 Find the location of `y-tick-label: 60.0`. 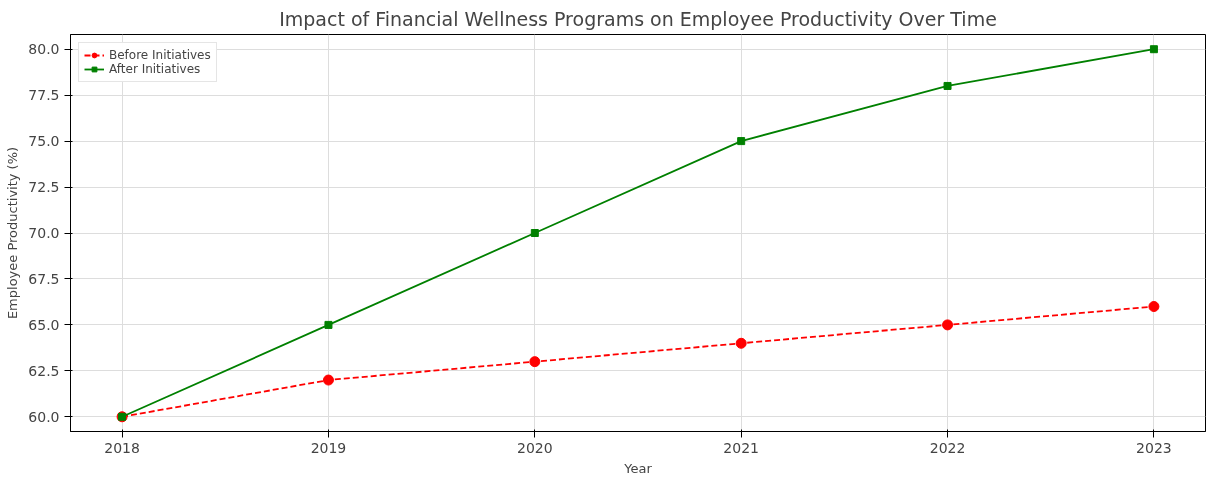

y-tick-label: 60.0 is located at coordinates (44, 416).